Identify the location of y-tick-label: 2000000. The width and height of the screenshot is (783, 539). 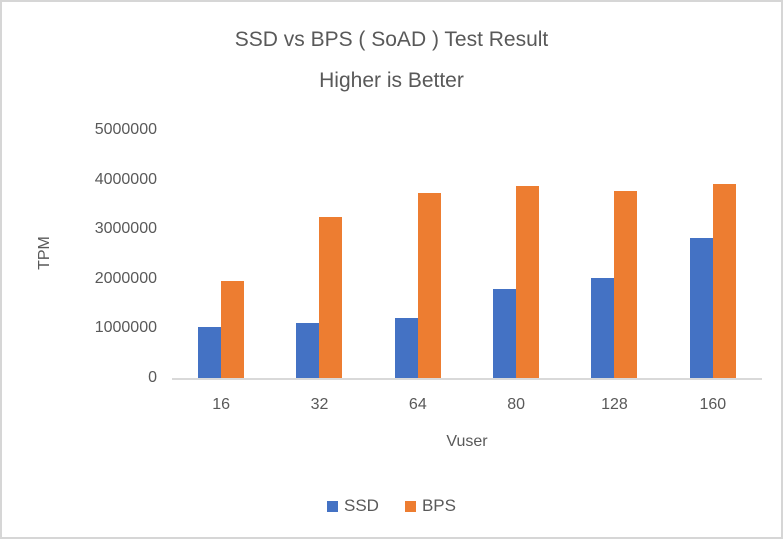
(125, 278).